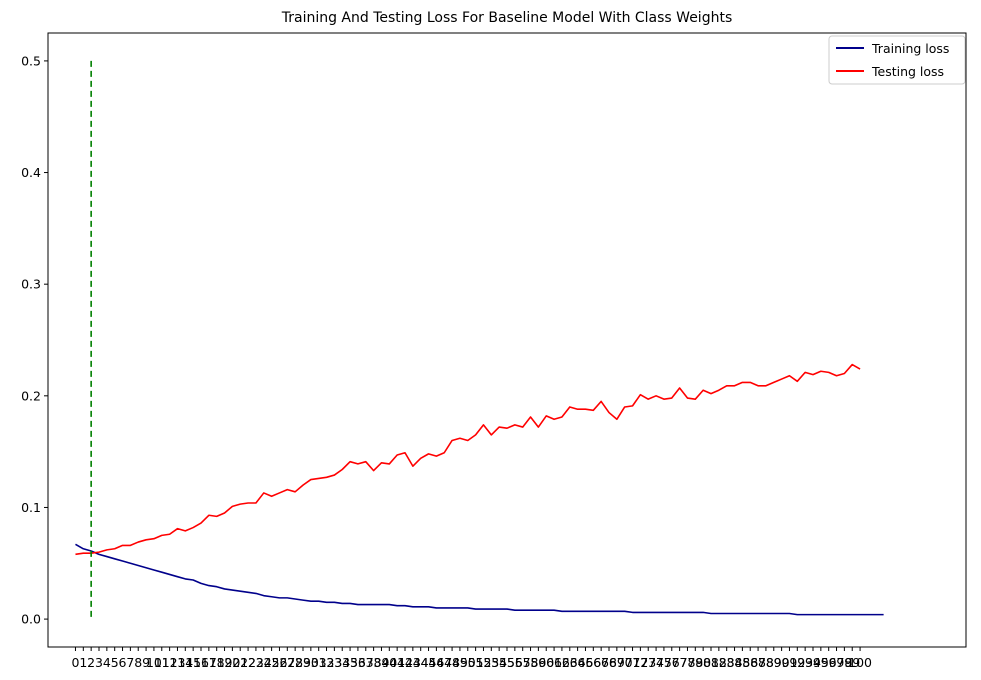 Image resolution: width=981 pixels, height=680 pixels. What do you see at coordinates (31, 395) in the screenshot?
I see `y-tick-label: 0.2` at bounding box center [31, 395].